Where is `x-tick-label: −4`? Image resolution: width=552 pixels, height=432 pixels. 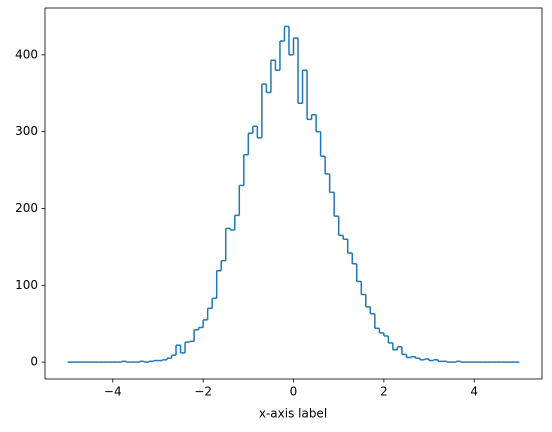
x-tick-label: −4 is located at coordinates (113, 392).